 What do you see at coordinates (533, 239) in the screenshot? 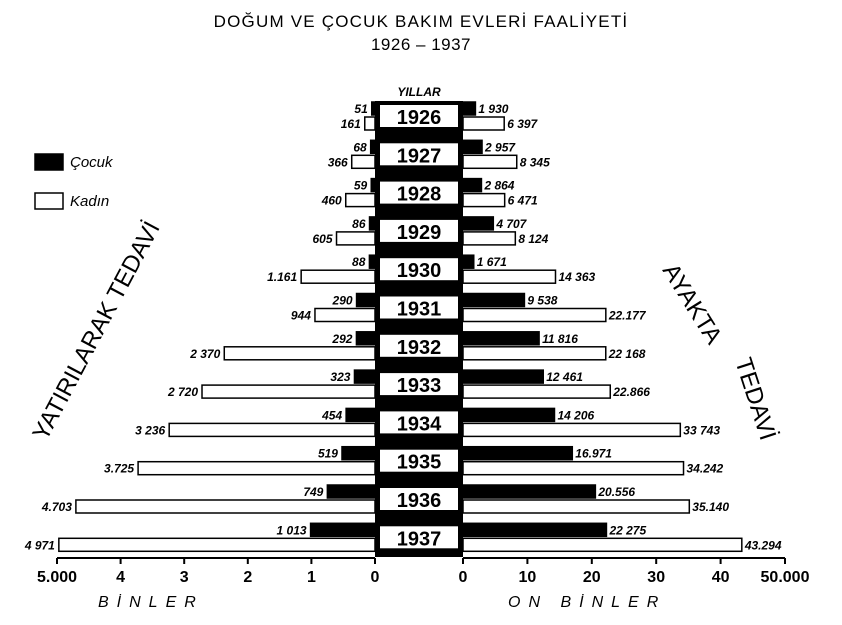
I see `data-label-right-kadin-1929: 8 124` at bounding box center [533, 239].